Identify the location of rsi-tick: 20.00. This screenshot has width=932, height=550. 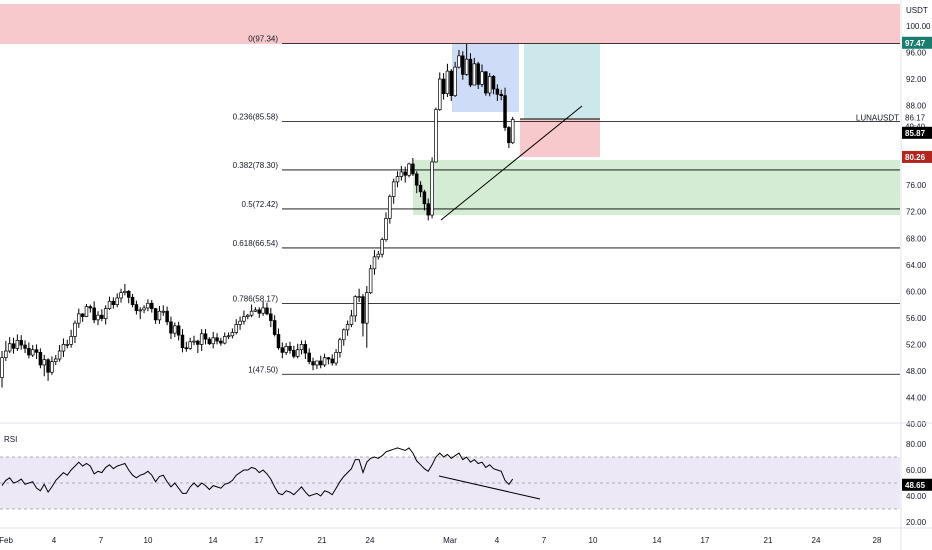
(916, 522).